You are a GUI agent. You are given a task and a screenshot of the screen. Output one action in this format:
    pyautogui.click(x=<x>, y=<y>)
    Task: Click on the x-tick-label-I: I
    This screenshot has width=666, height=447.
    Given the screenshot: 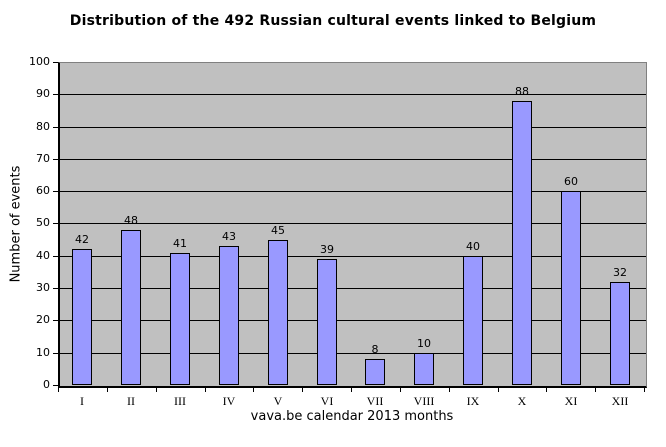 What is the action you would take?
    pyautogui.click(x=82, y=401)
    